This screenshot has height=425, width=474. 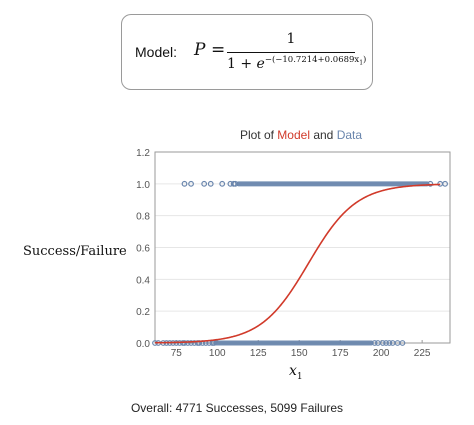 What do you see at coordinates (177, 353) in the screenshot?
I see `x-tick-label: 75` at bounding box center [177, 353].